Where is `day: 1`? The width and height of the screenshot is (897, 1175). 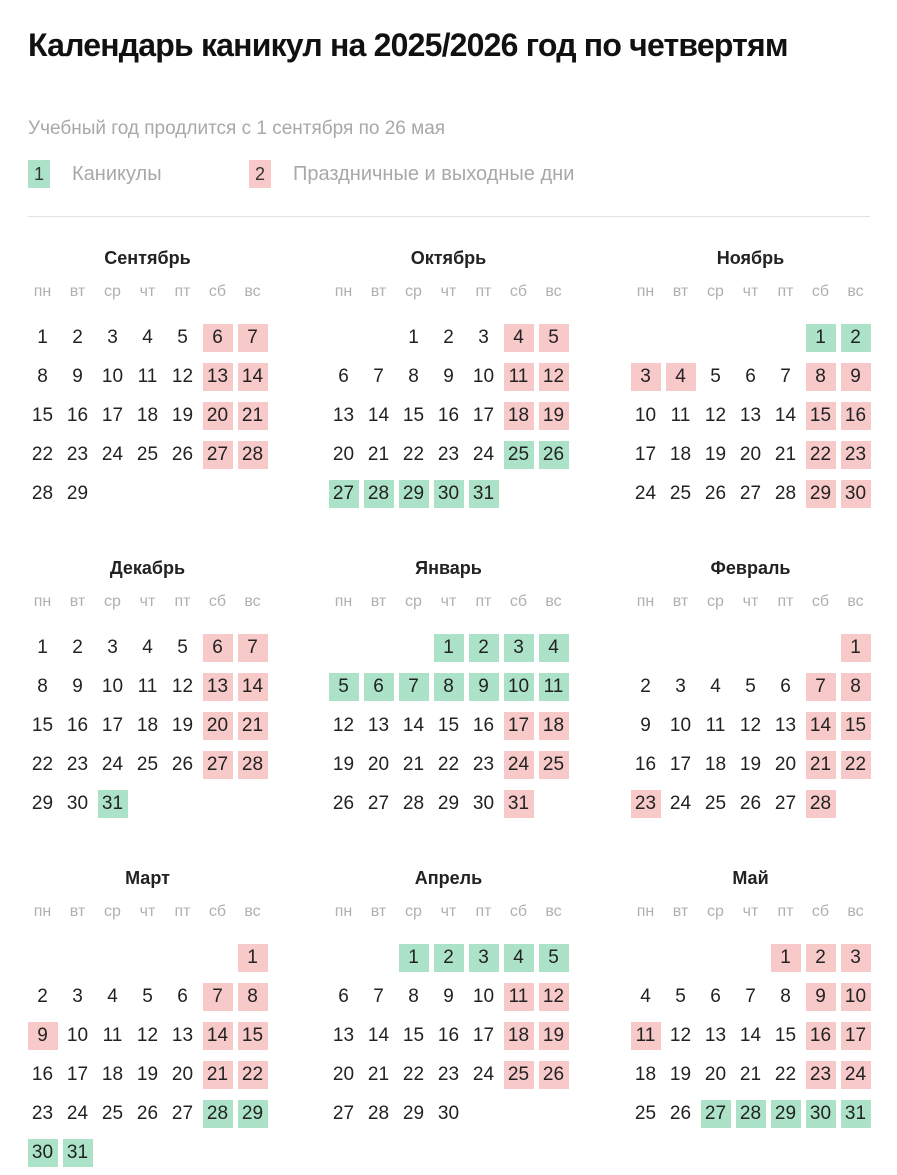 day: 1 is located at coordinates (42, 337).